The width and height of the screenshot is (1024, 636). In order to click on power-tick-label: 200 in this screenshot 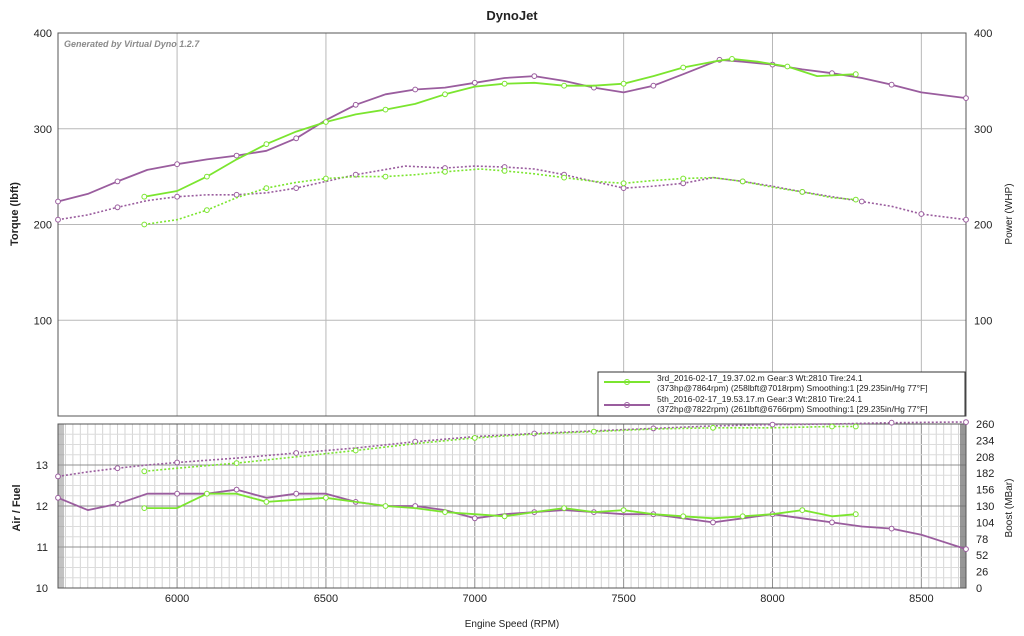, I will do `click(983, 226)`.